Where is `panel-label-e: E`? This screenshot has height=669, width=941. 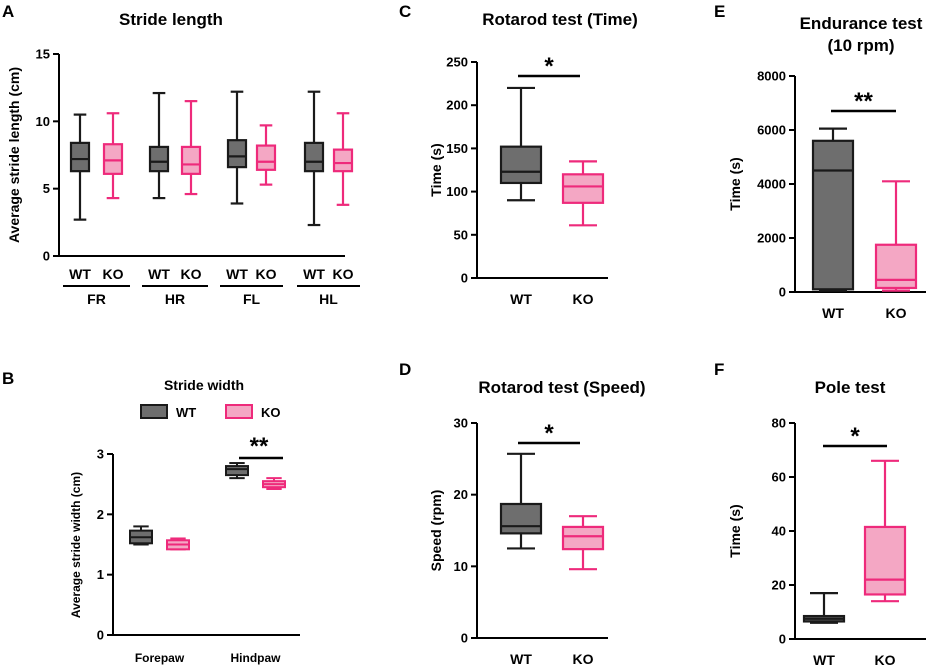
panel-label-e: E is located at coordinates (719, 11).